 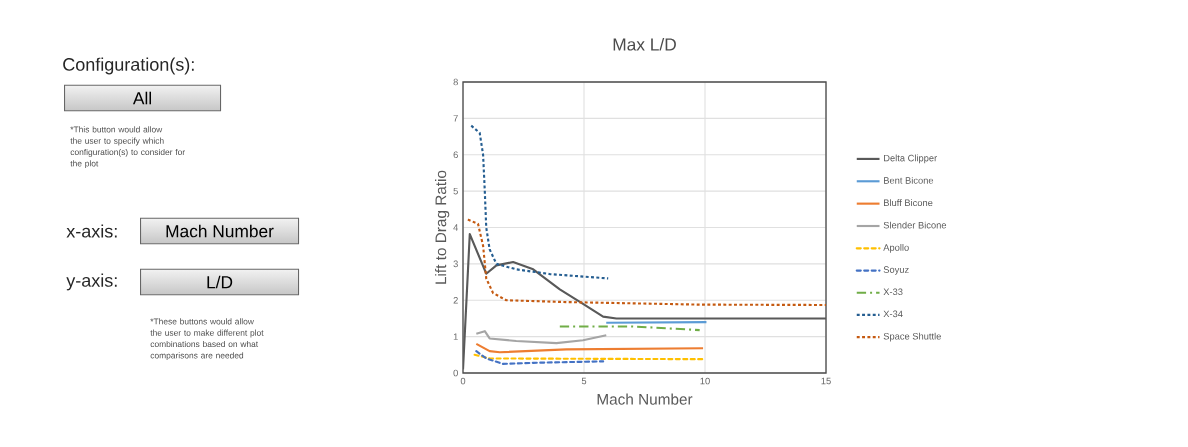 I want to click on text: All, so click(x=142, y=98).